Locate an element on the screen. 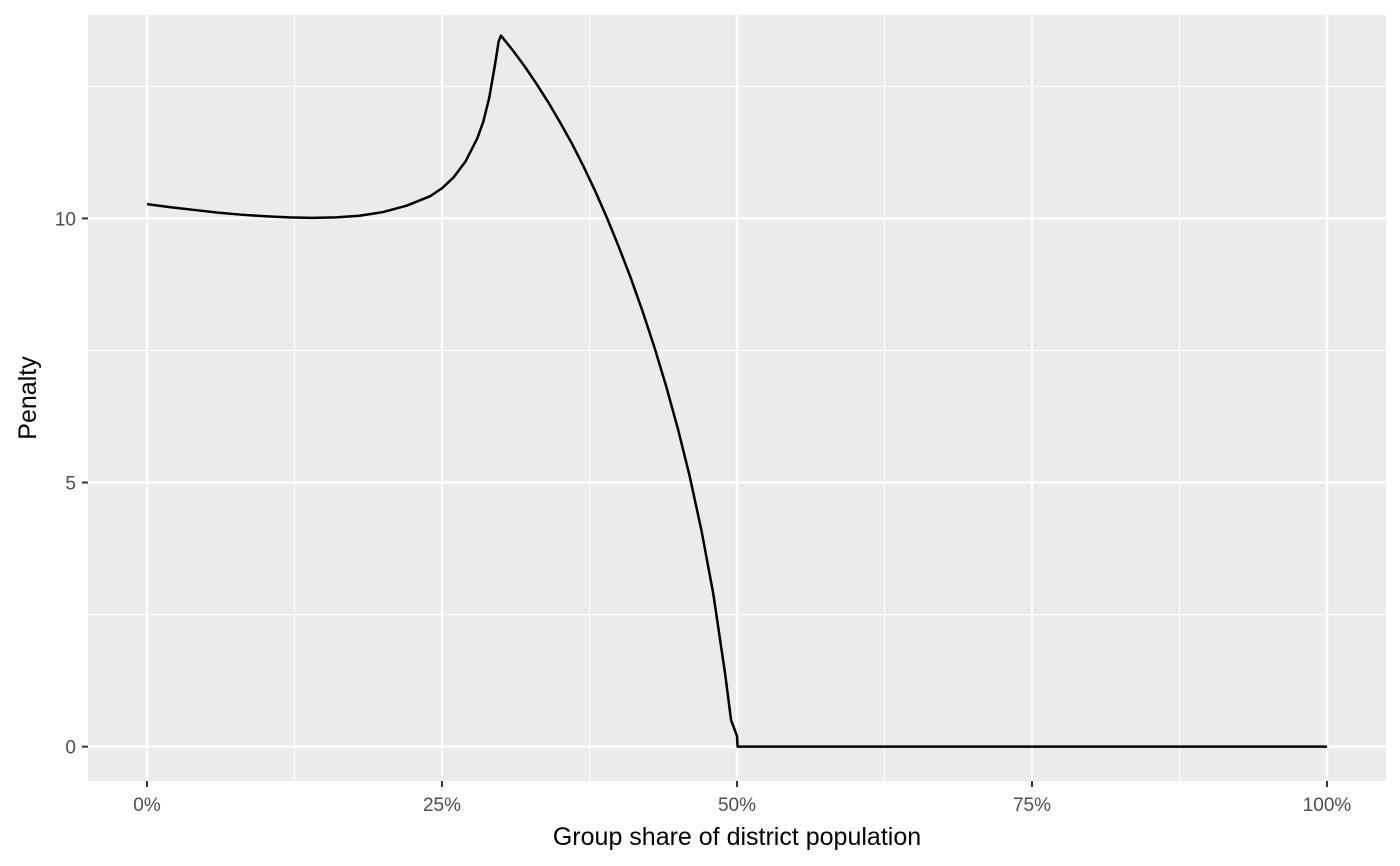 The height and width of the screenshot is (866, 1400). x-axis: 0% 25% 50% 75% 100% is located at coordinates (742, 798).